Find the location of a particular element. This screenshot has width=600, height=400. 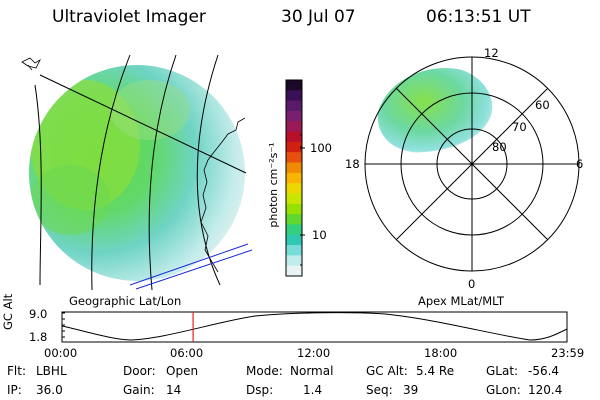

colorbar-gradient is located at coordinates (294, 178).